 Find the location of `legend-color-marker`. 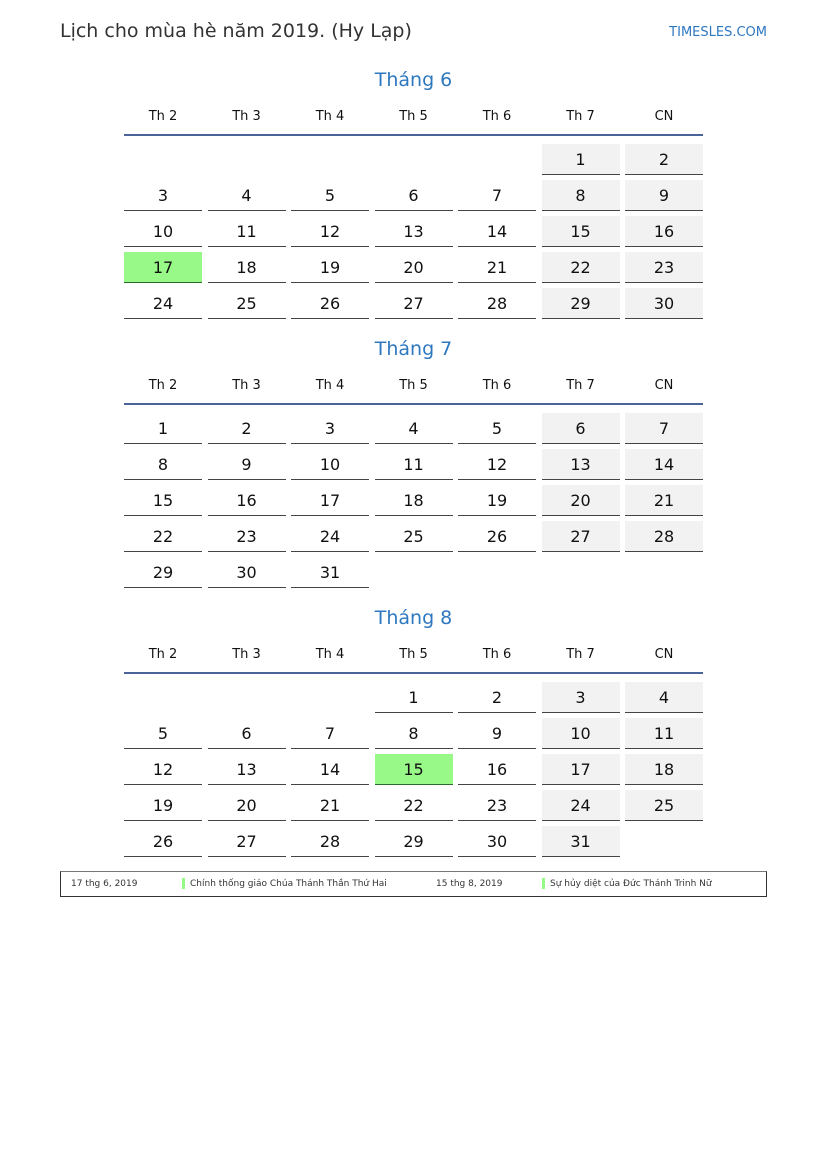

legend-color-marker is located at coordinates (183, 883).